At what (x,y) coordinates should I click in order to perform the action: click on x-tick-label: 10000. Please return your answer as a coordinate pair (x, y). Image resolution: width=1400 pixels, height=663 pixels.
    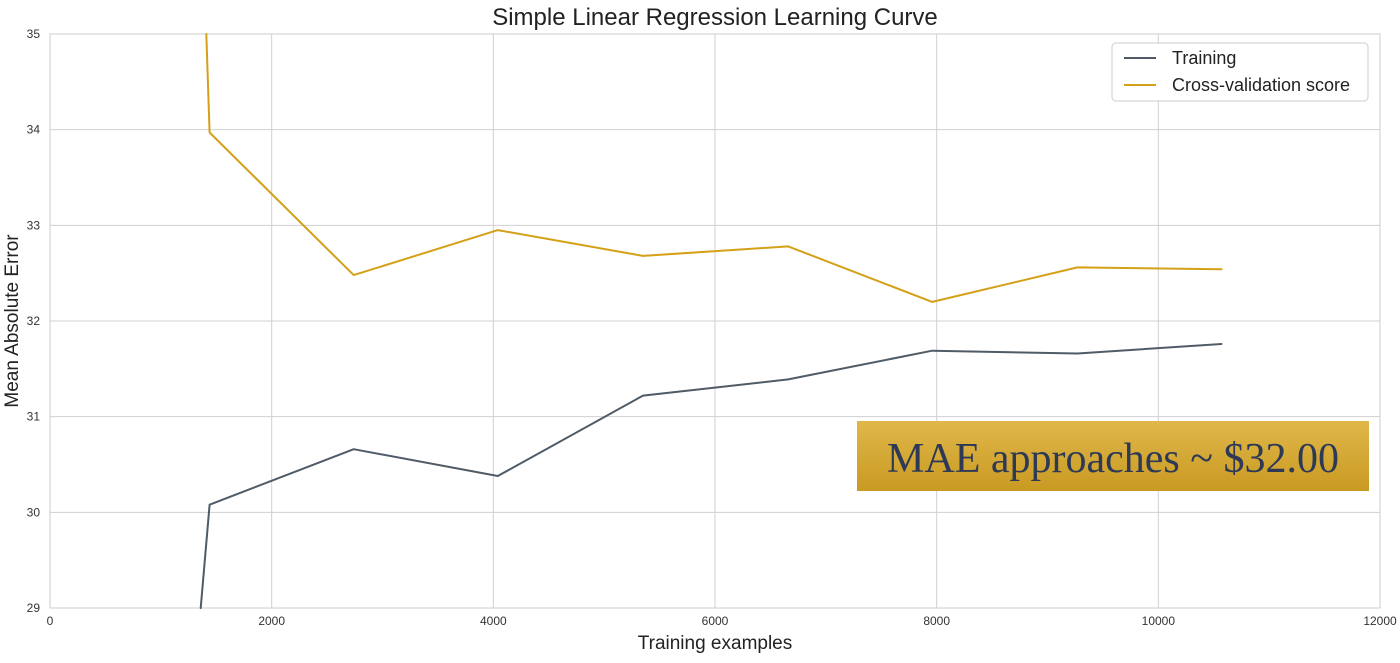
    Looking at the image, I should click on (1159, 621).